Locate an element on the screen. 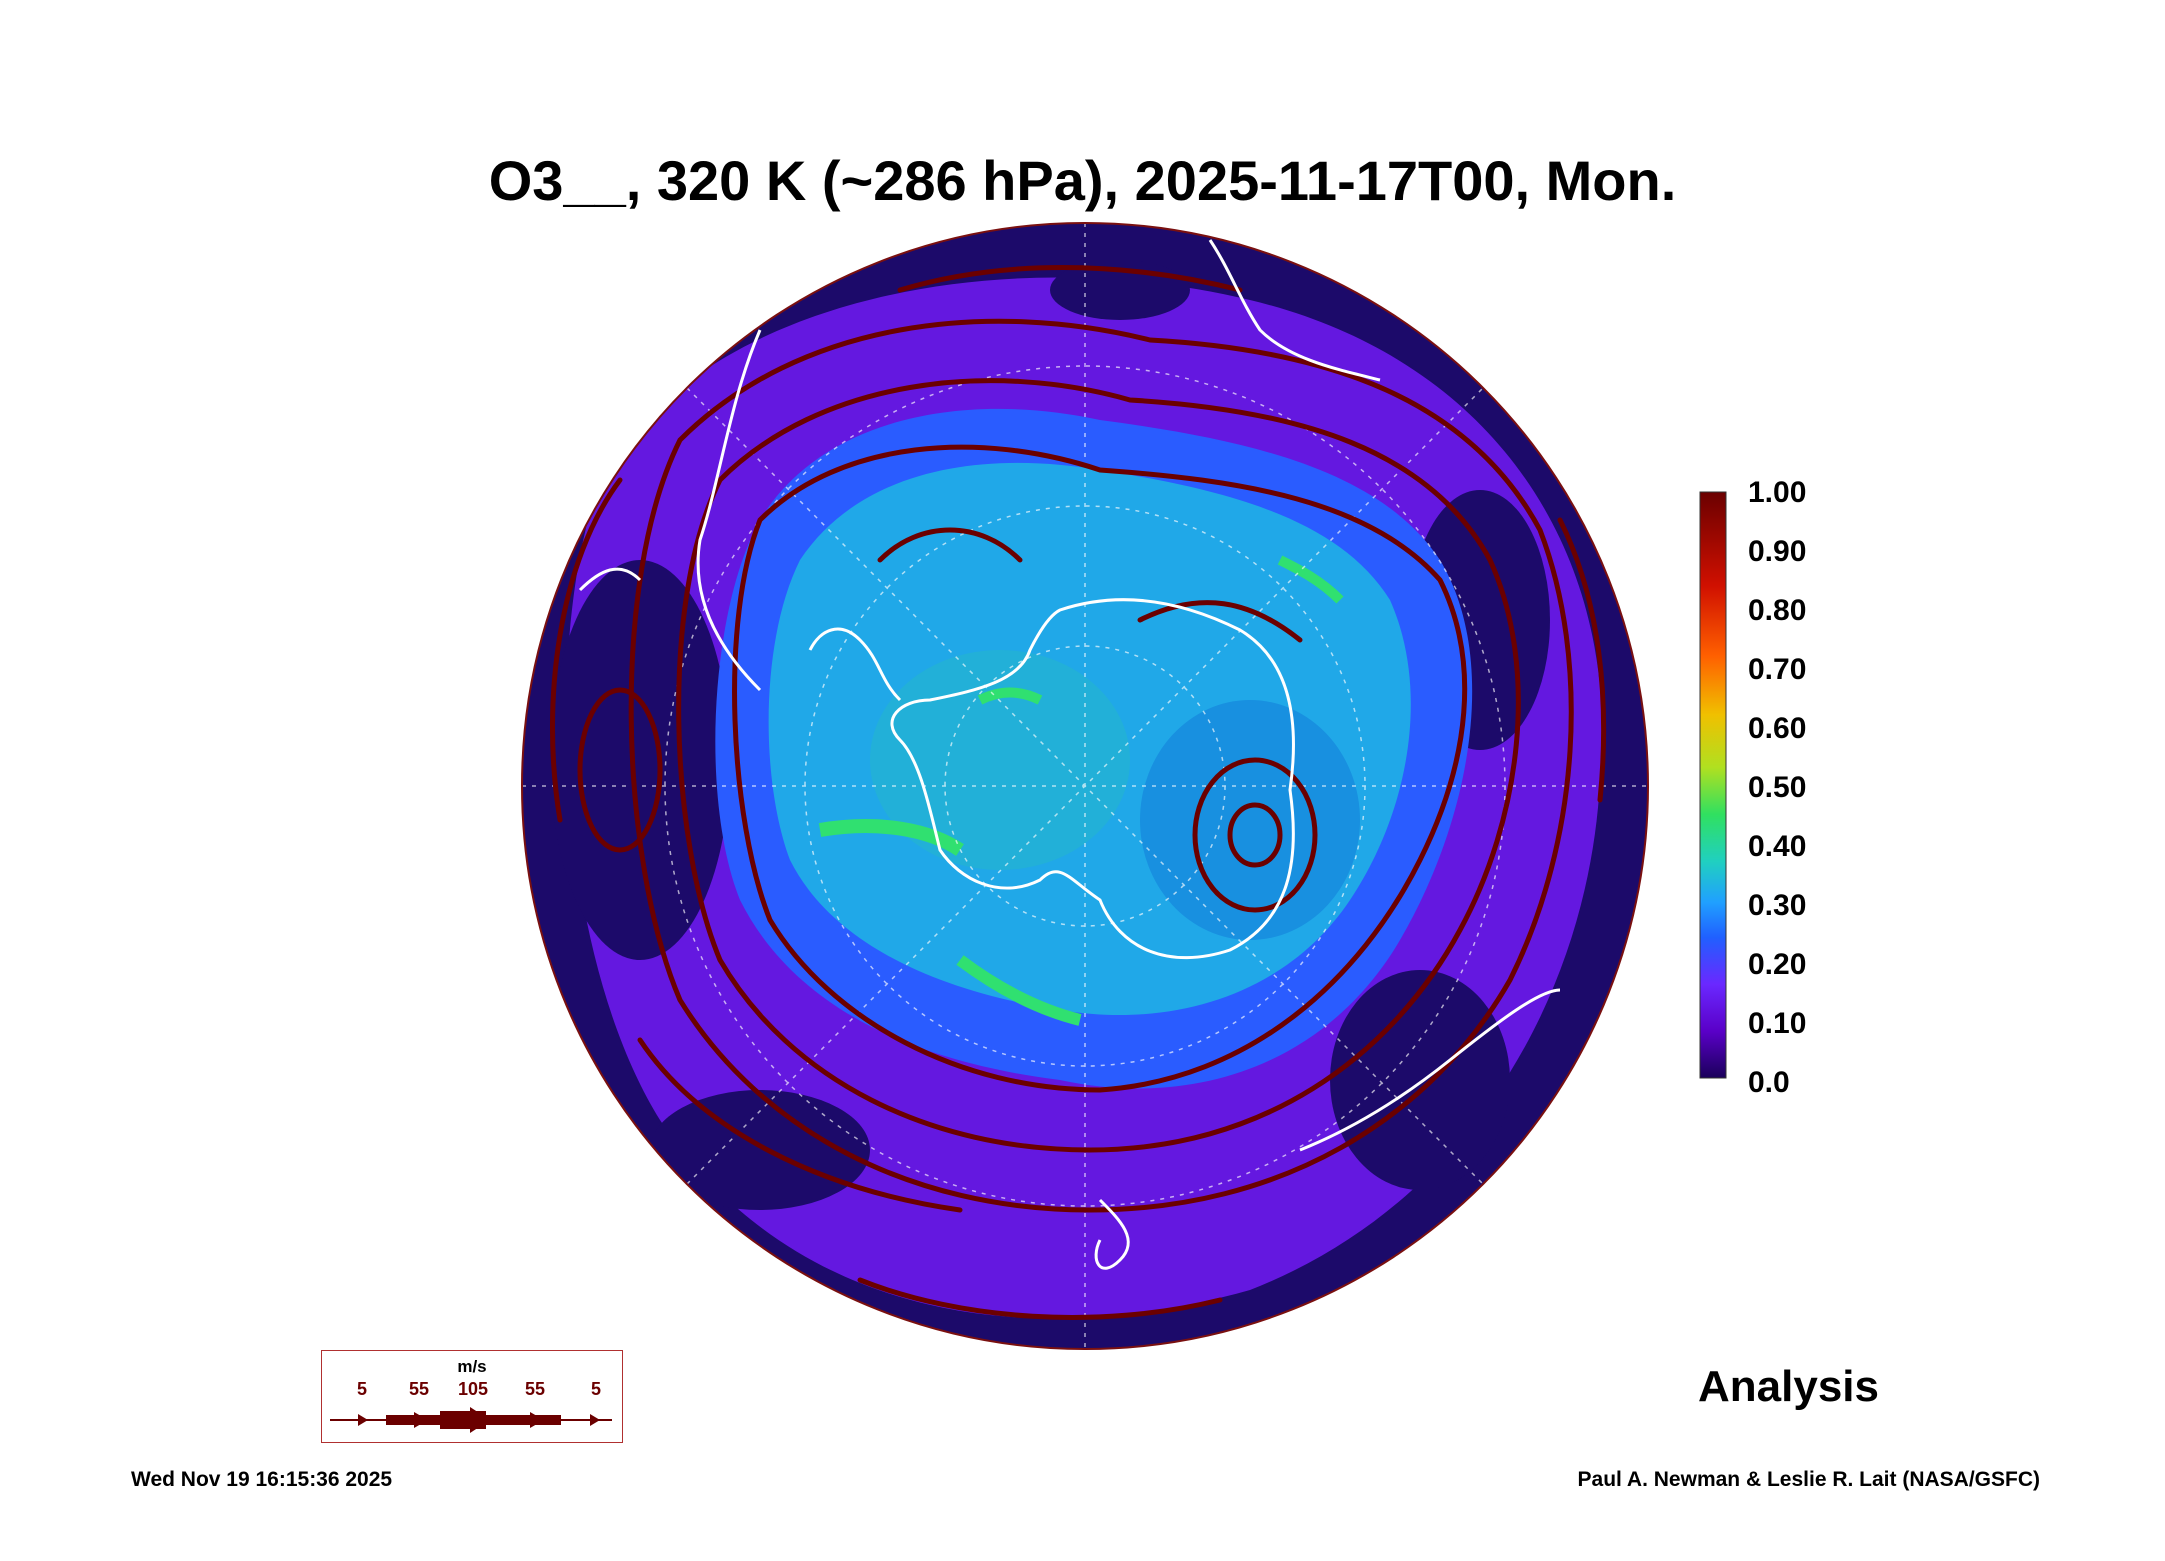 Image resolution: width=2165 pixels, height=1561 pixels. colorbar-tick: 0.70 is located at coordinates (1777, 669).